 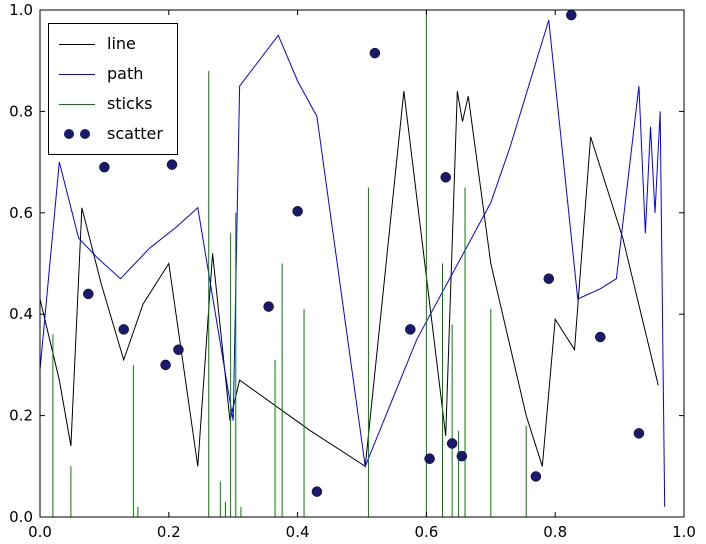 I want to click on legend-label-scatter: scatter, so click(x=135, y=133).